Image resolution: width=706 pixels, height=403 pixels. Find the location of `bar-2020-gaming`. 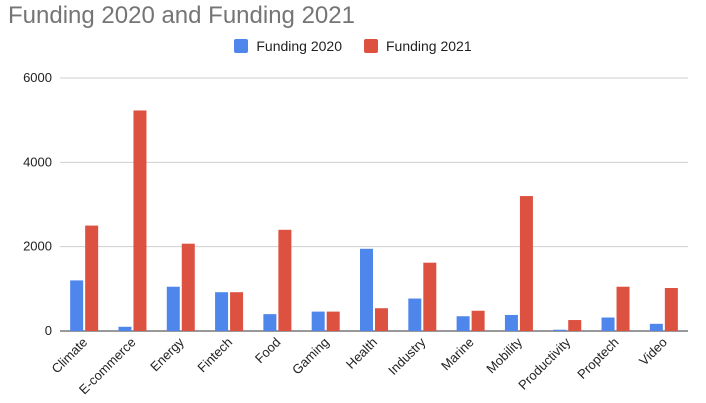

bar-2020-gaming is located at coordinates (318, 321).